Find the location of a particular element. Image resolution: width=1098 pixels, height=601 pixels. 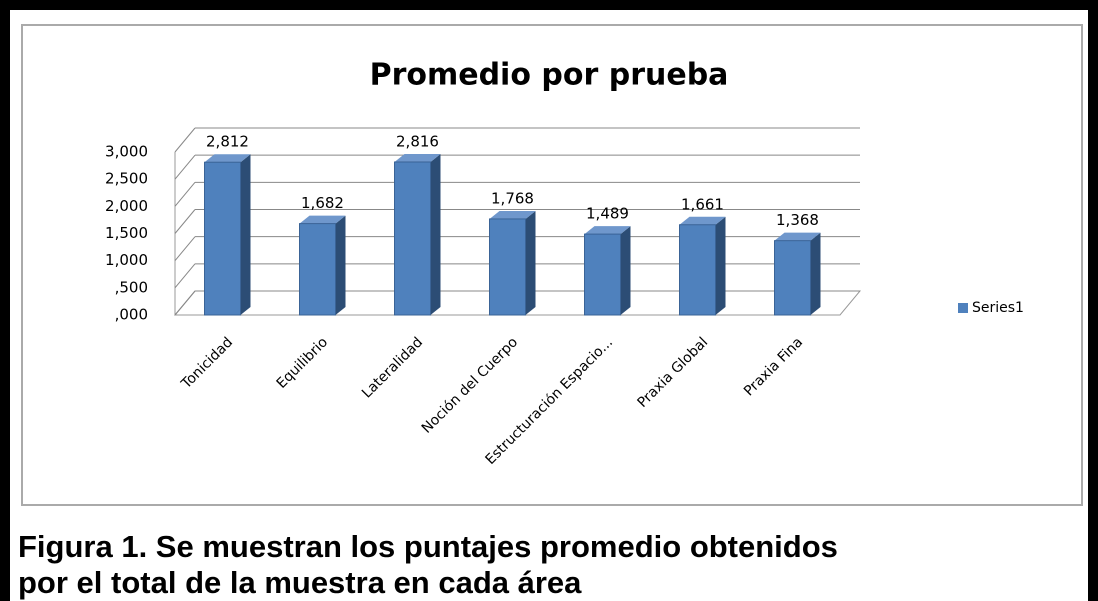

y-tick-label: 2,000 is located at coordinates (126, 206).